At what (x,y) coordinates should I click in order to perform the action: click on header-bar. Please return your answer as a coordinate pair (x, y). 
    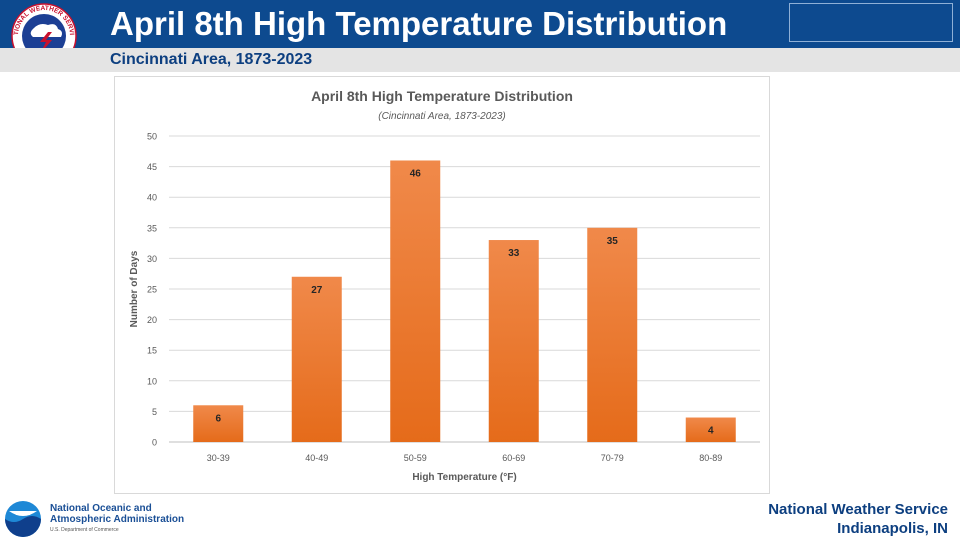
    Looking at the image, I should click on (480, 24).